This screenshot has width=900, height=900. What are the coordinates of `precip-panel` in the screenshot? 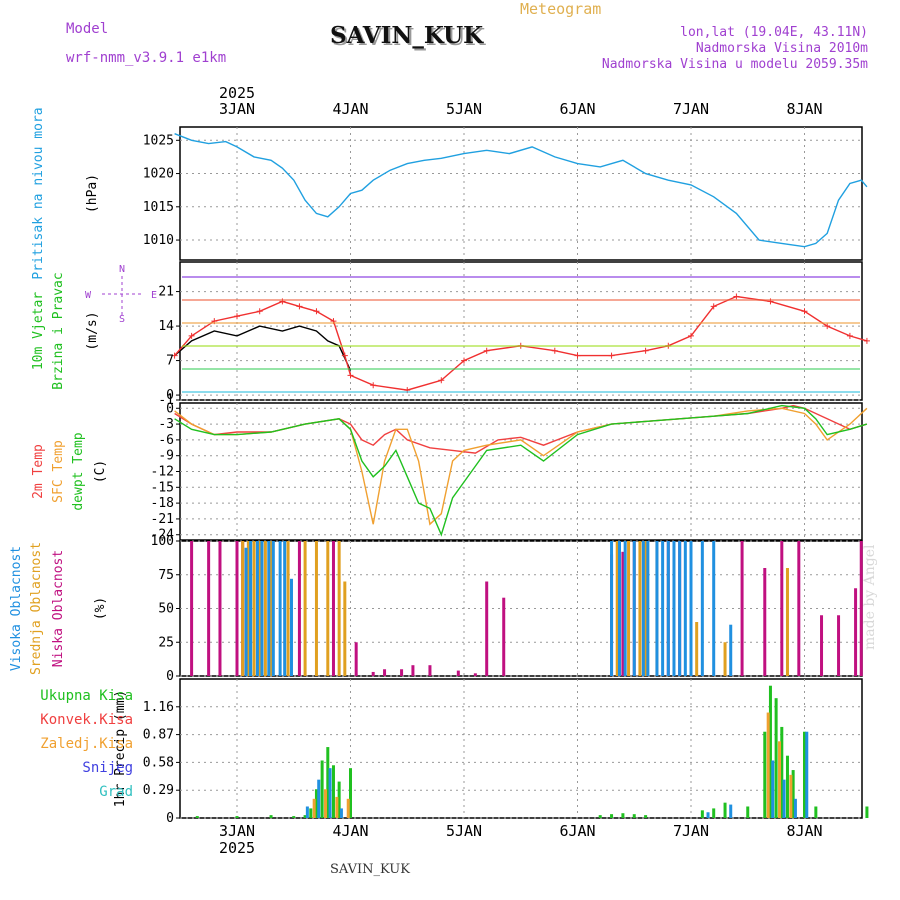 It's located at (522, 748).